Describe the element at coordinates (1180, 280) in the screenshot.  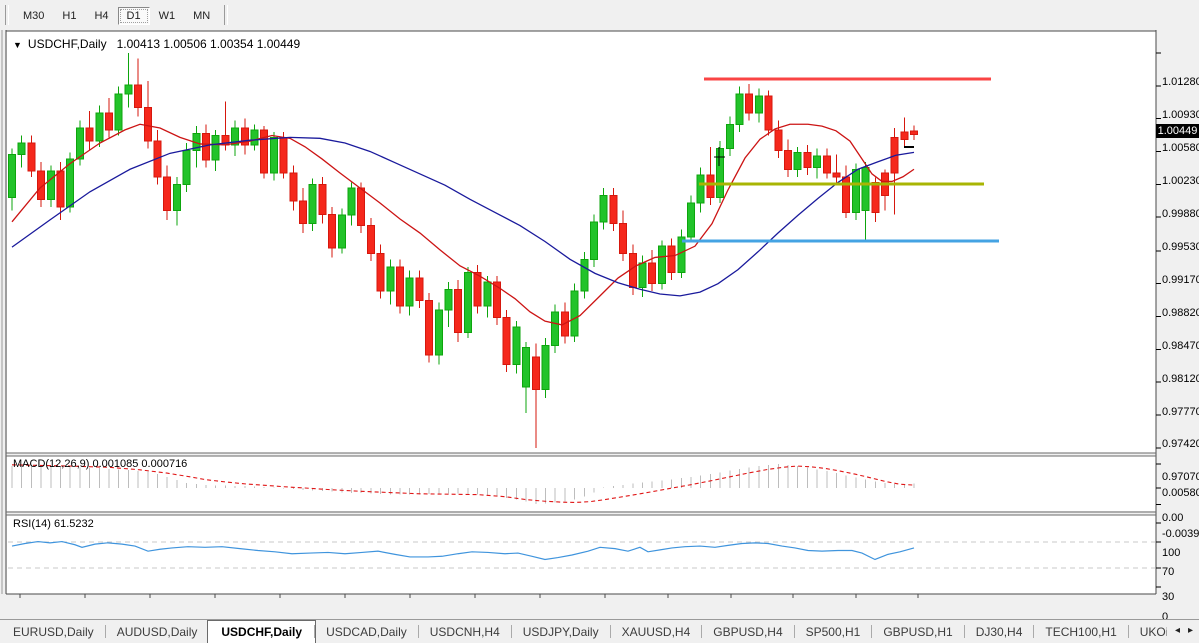
I see `price-axis-tick: 0.99170` at that location.